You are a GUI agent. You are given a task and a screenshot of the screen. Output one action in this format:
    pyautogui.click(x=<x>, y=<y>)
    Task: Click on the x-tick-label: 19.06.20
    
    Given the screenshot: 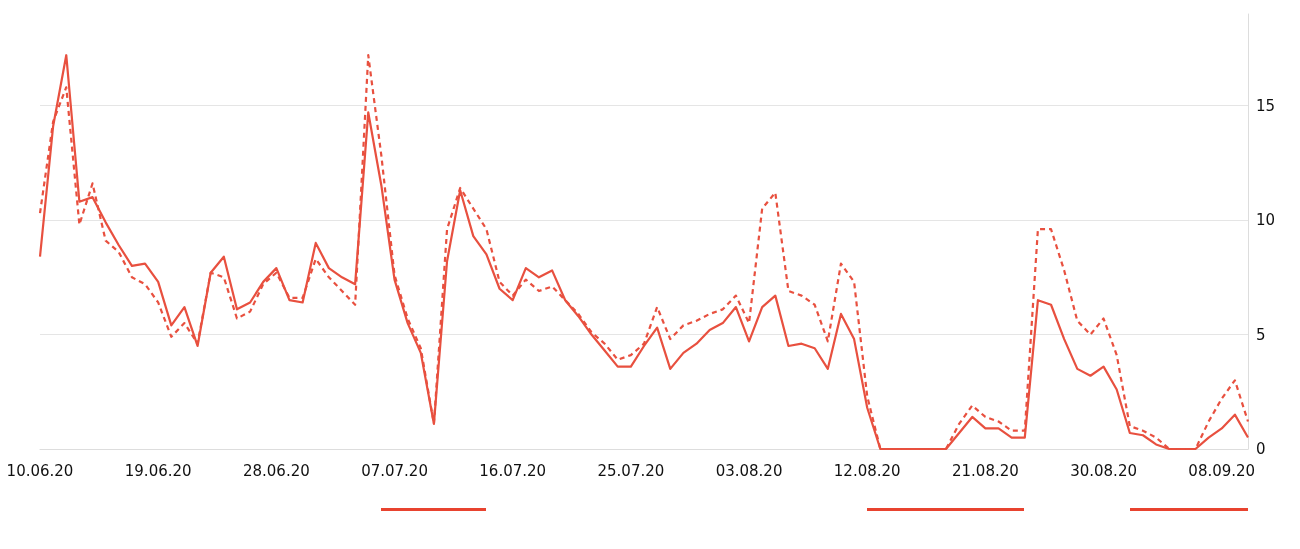 What is the action you would take?
    pyautogui.click(x=158, y=470)
    